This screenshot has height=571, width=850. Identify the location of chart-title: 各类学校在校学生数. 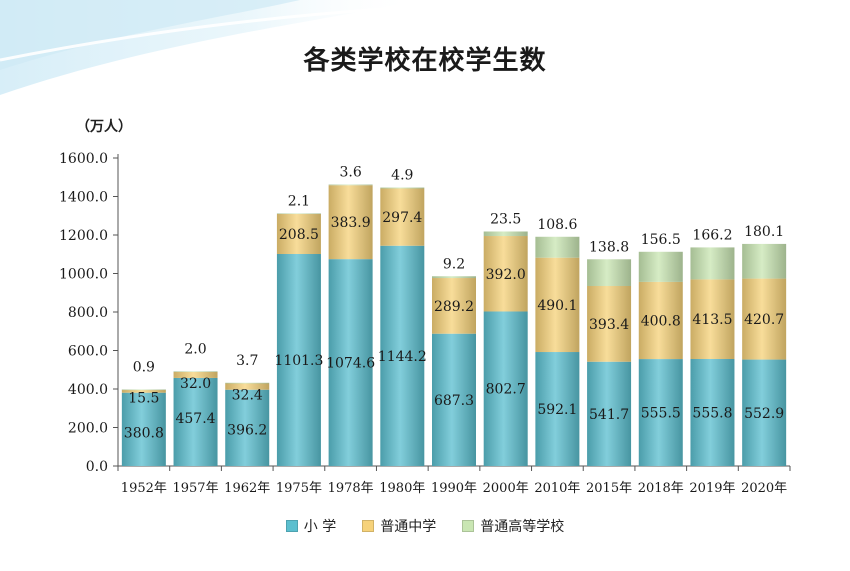
(425, 61).